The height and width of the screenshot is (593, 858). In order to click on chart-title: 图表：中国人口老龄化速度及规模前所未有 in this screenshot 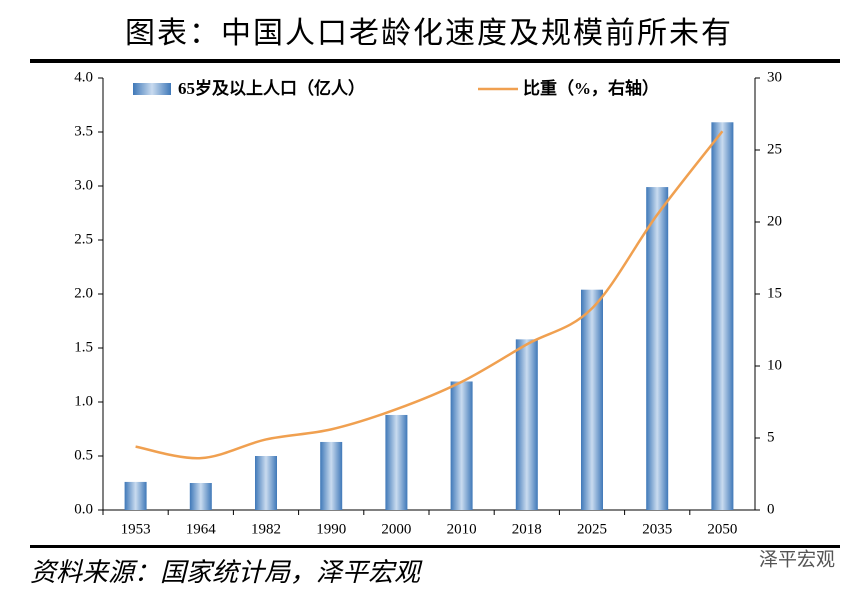, I will do `click(429, 33)`.